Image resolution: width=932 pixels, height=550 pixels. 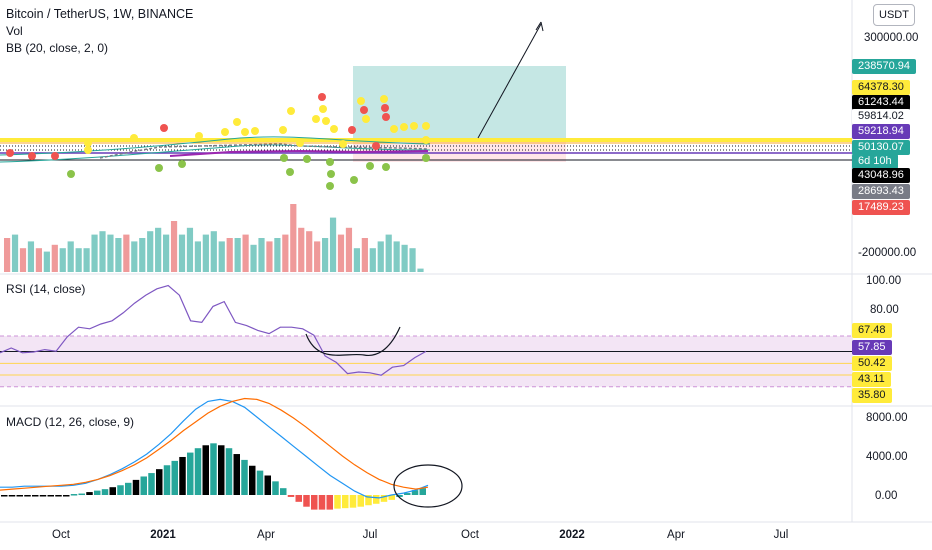 I want to click on macd-axis-tick: 0.00, so click(x=886, y=496).